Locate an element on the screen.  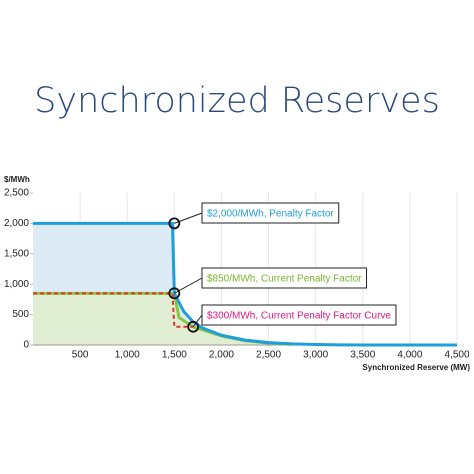
annotation-text: $2,000/MWh, Penalty Factor is located at coordinates (270, 214).